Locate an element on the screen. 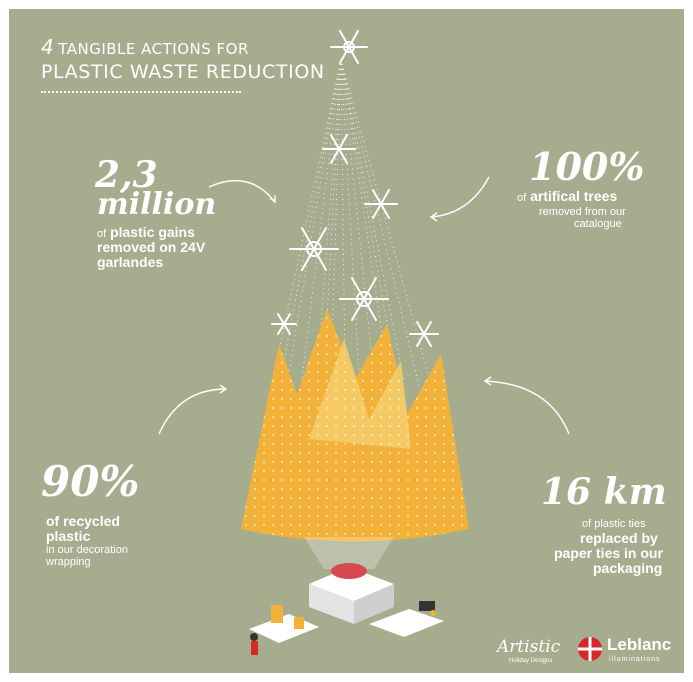 The height and width of the screenshot is (682, 693). stat-garlands-prefix: of is located at coordinates (102, 234).